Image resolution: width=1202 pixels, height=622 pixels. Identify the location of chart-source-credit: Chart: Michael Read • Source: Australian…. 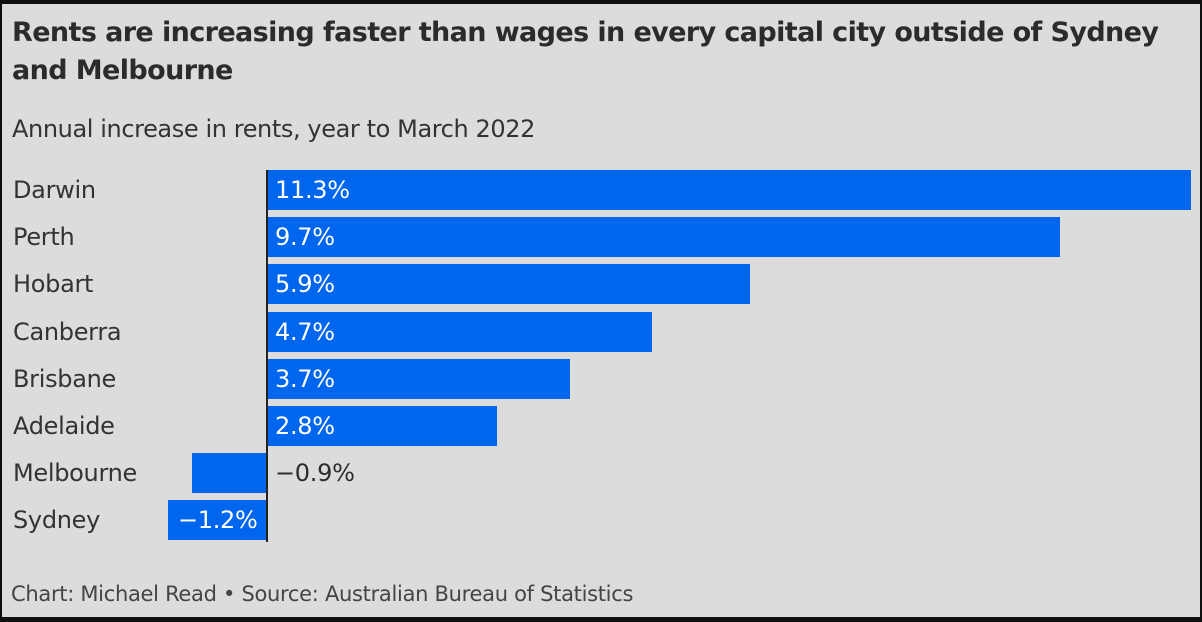
(322, 594).